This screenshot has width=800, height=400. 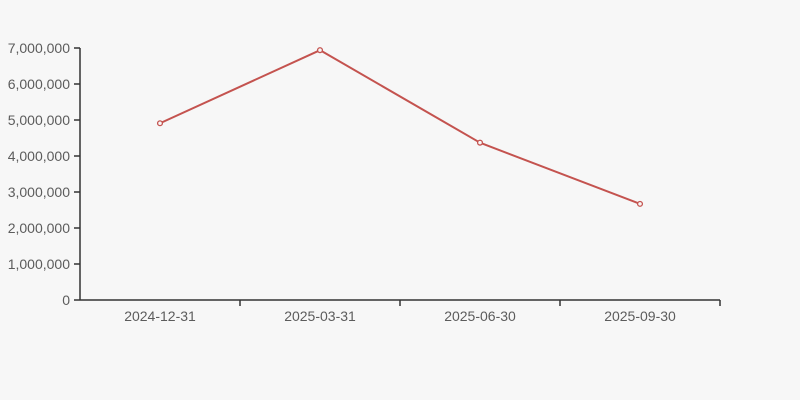 I want to click on y-tick-label: 5,000,000, so click(x=39, y=120).